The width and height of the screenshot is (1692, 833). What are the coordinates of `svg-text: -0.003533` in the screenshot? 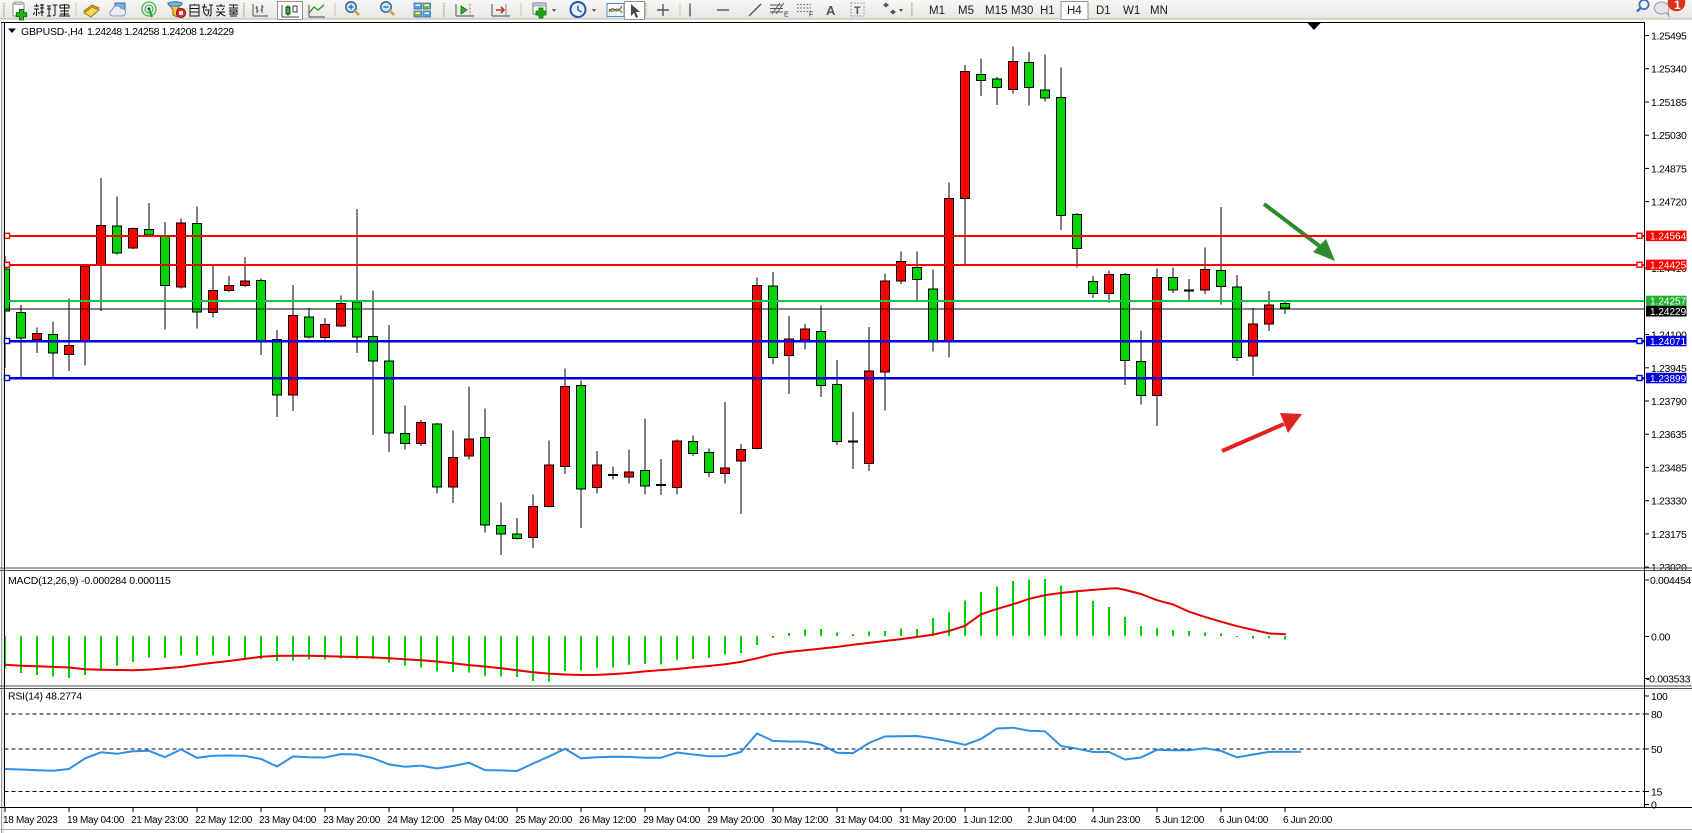 It's located at (1668, 680).